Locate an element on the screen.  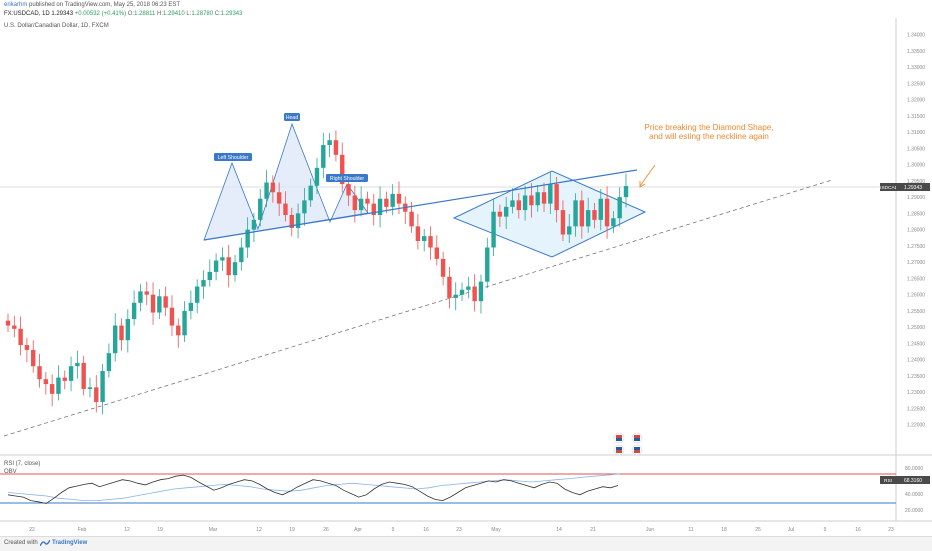
y-tick-label: 1.31000 is located at coordinates (916, 133).